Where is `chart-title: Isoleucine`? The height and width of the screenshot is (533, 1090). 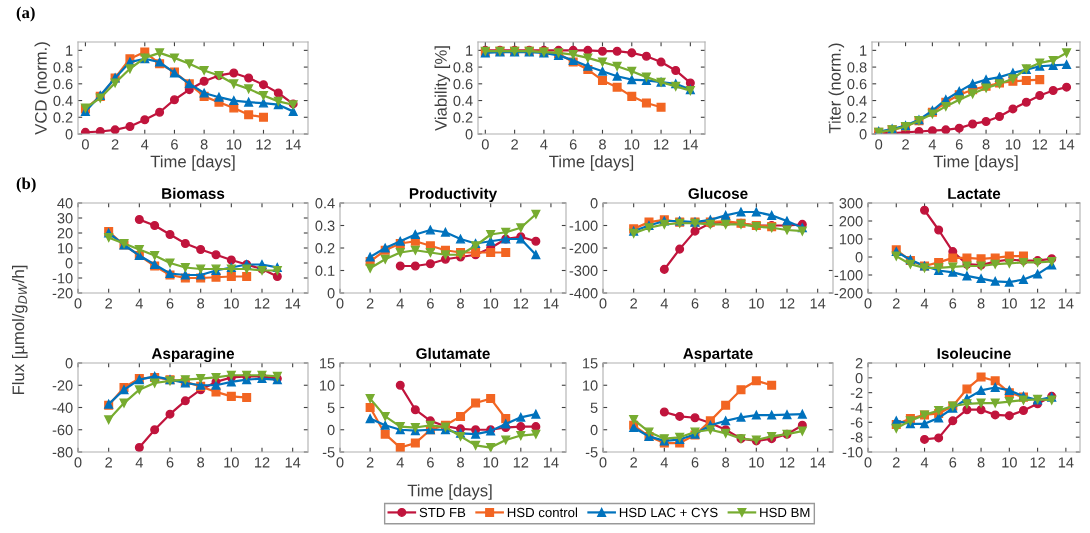
chart-title: Isoleucine is located at coordinates (974, 353).